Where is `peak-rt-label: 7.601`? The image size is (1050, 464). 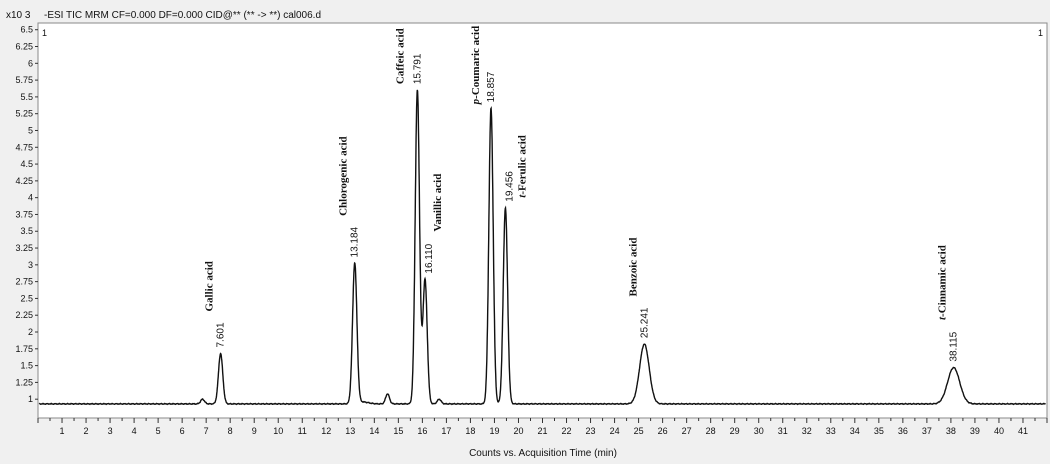
peak-rt-label: 7.601 is located at coordinates (221, 334).